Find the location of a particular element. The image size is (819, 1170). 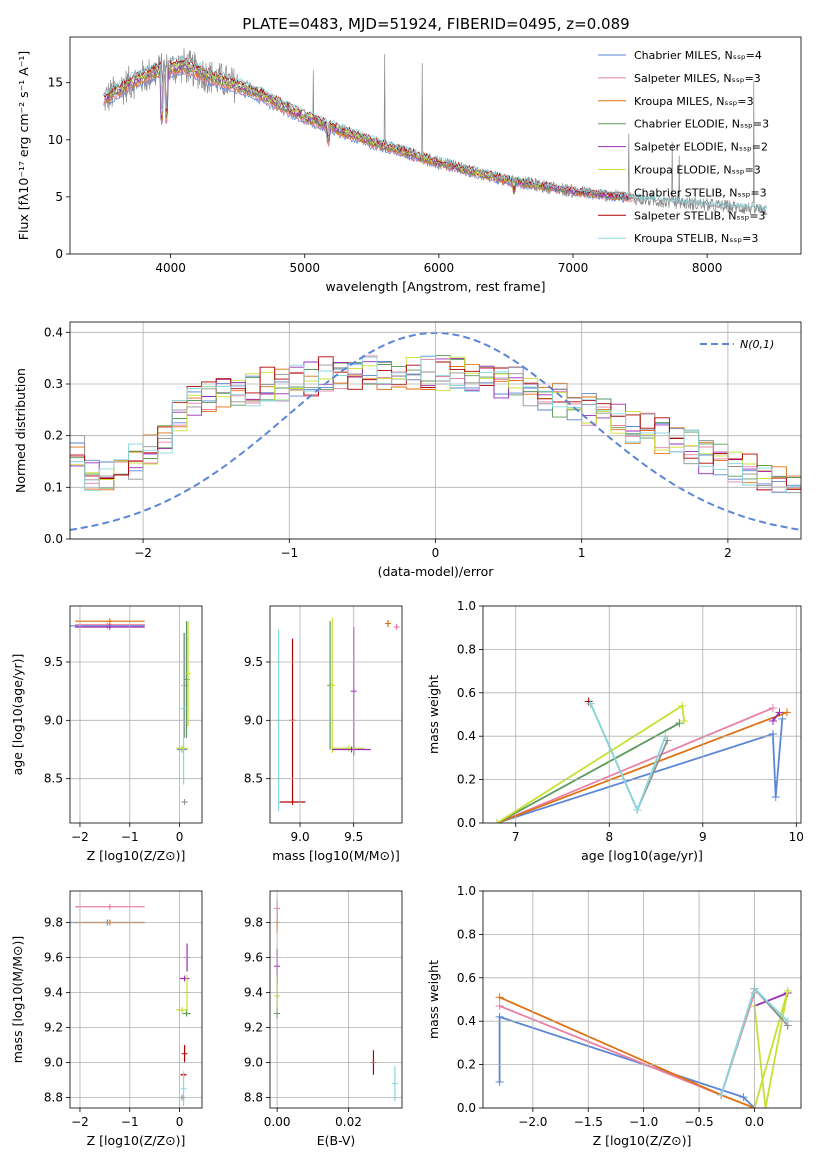

x-axis-label: mass [log10(M/M⊙)] is located at coordinates (336, 855).